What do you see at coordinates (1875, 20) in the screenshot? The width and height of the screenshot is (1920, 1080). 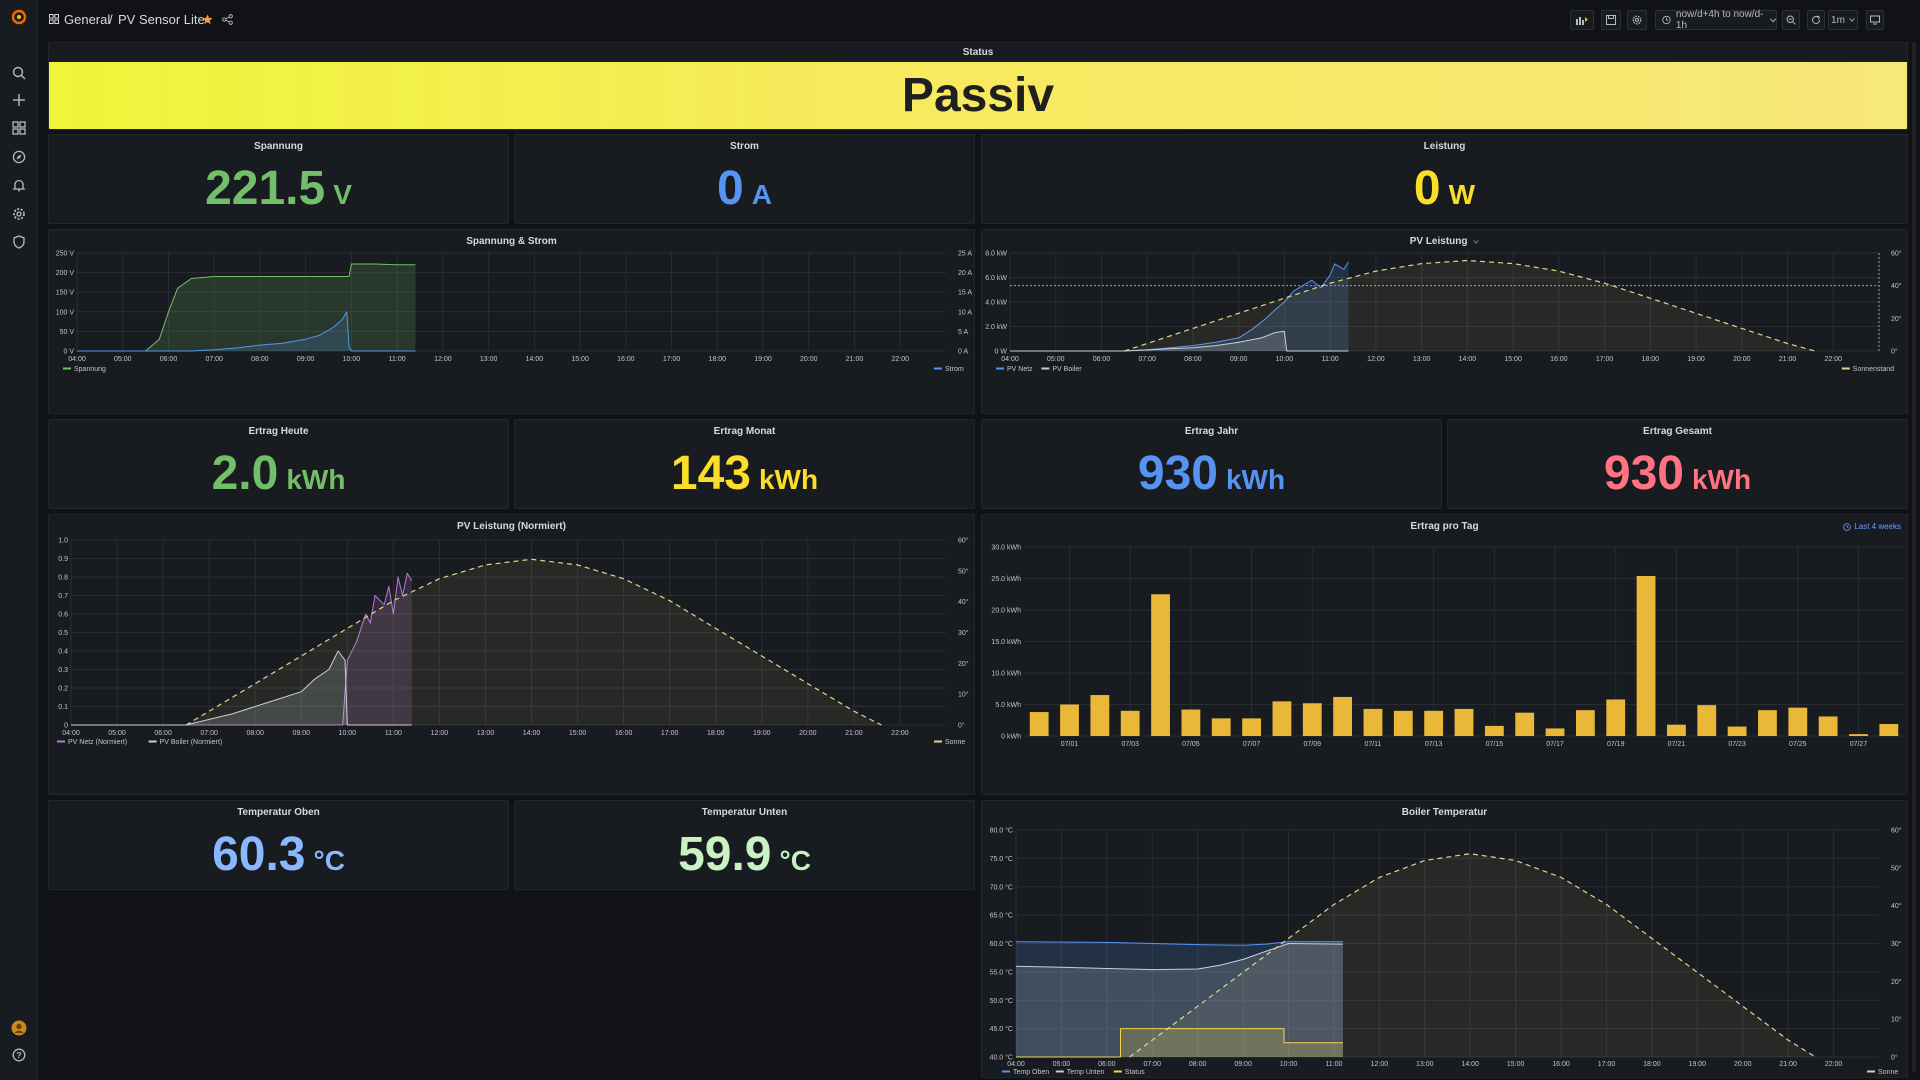 I see `tv-mode-button` at bounding box center [1875, 20].